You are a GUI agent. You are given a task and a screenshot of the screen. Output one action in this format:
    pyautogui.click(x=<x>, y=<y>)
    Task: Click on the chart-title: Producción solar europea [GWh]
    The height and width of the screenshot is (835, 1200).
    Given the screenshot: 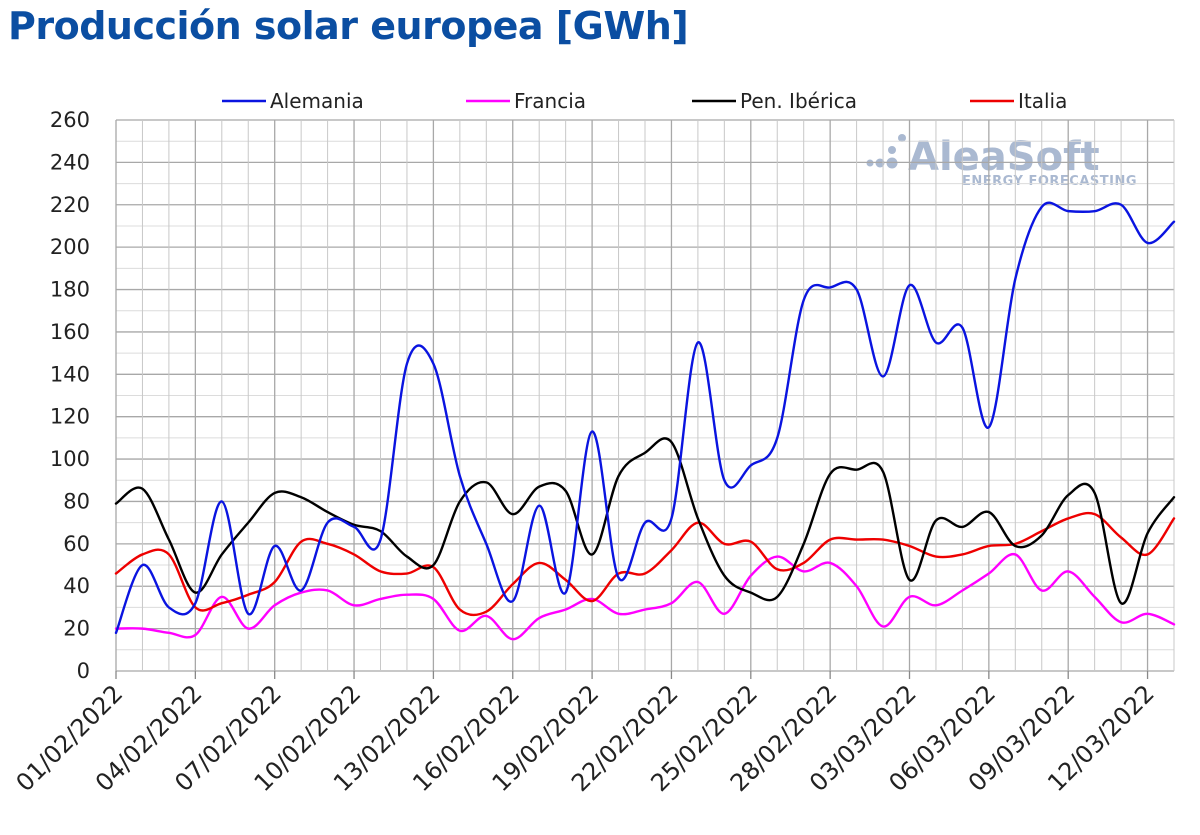 What is the action you would take?
    pyautogui.click(x=348, y=26)
    